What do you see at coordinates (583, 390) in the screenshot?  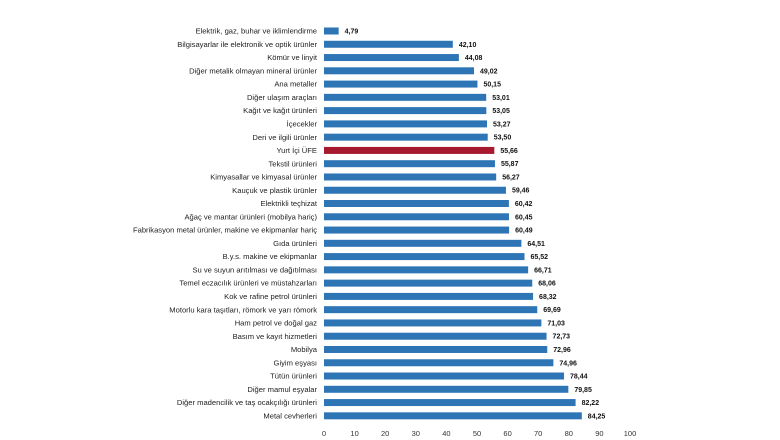 I see `value-label: 79,85` at bounding box center [583, 390].